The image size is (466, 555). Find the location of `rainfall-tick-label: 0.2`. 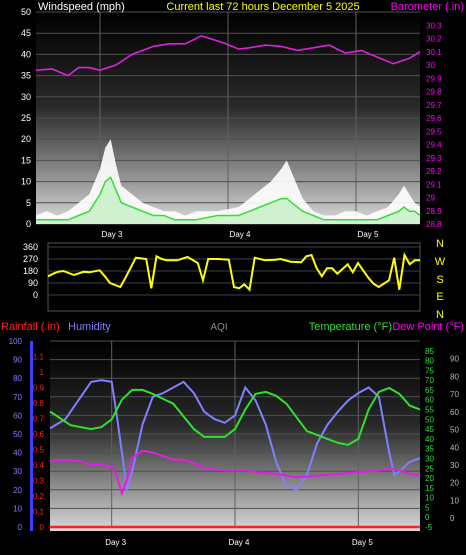

rainfall-tick-label: 0.2 is located at coordinates (39, 496).